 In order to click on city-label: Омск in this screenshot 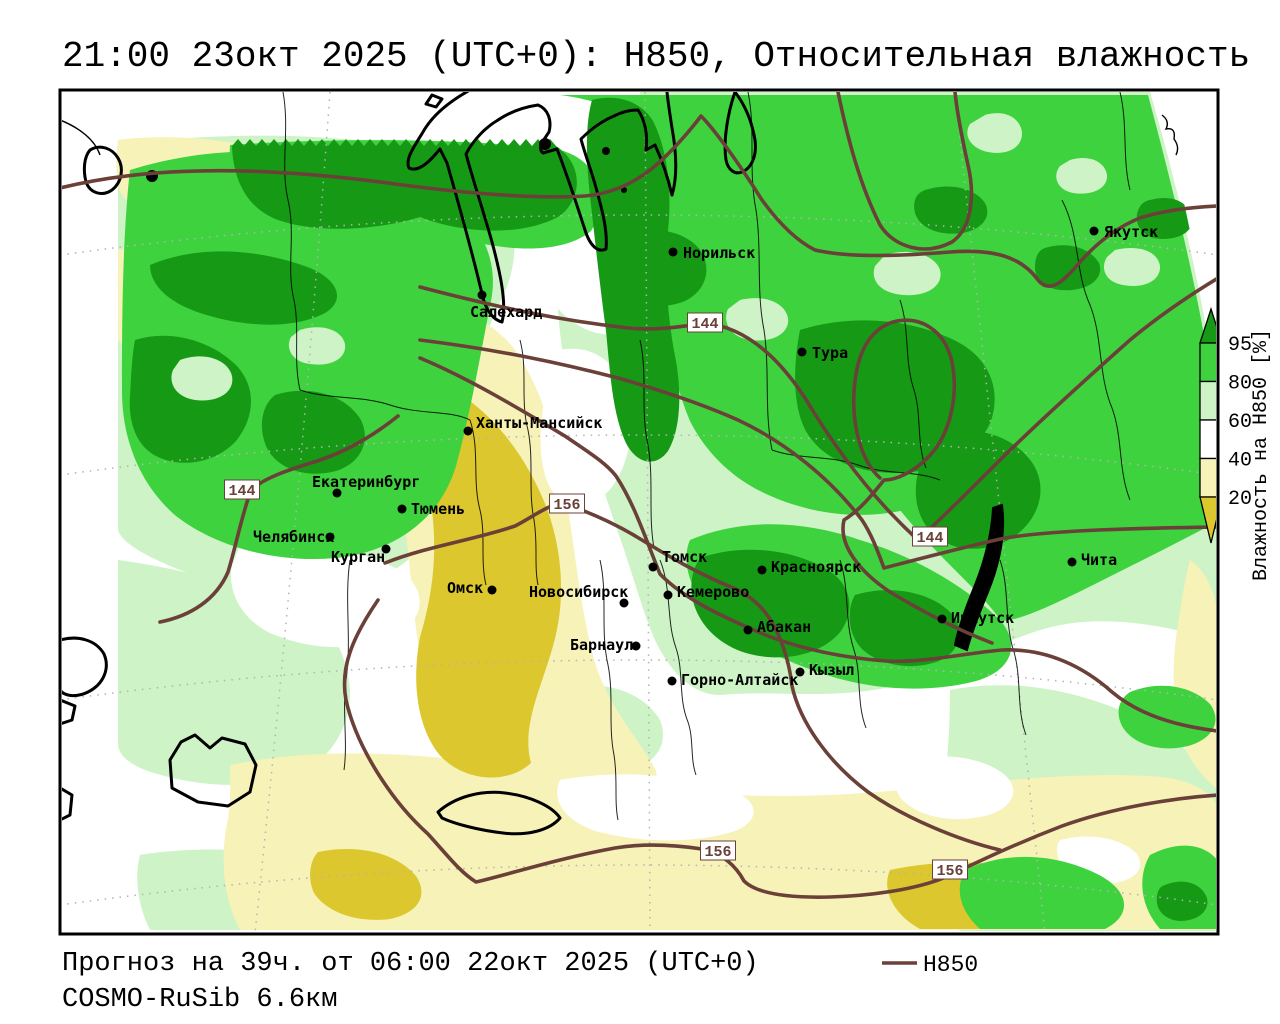, I will do `click(465, 588)`.